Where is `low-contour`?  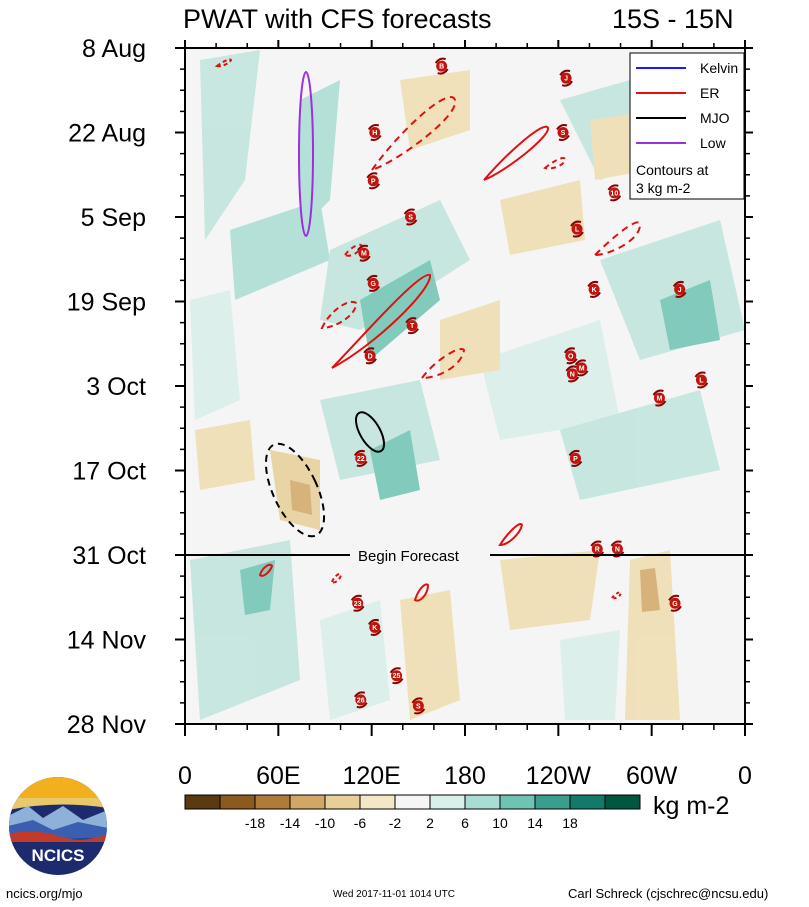 low-contour is located at coordinates (306, 154).